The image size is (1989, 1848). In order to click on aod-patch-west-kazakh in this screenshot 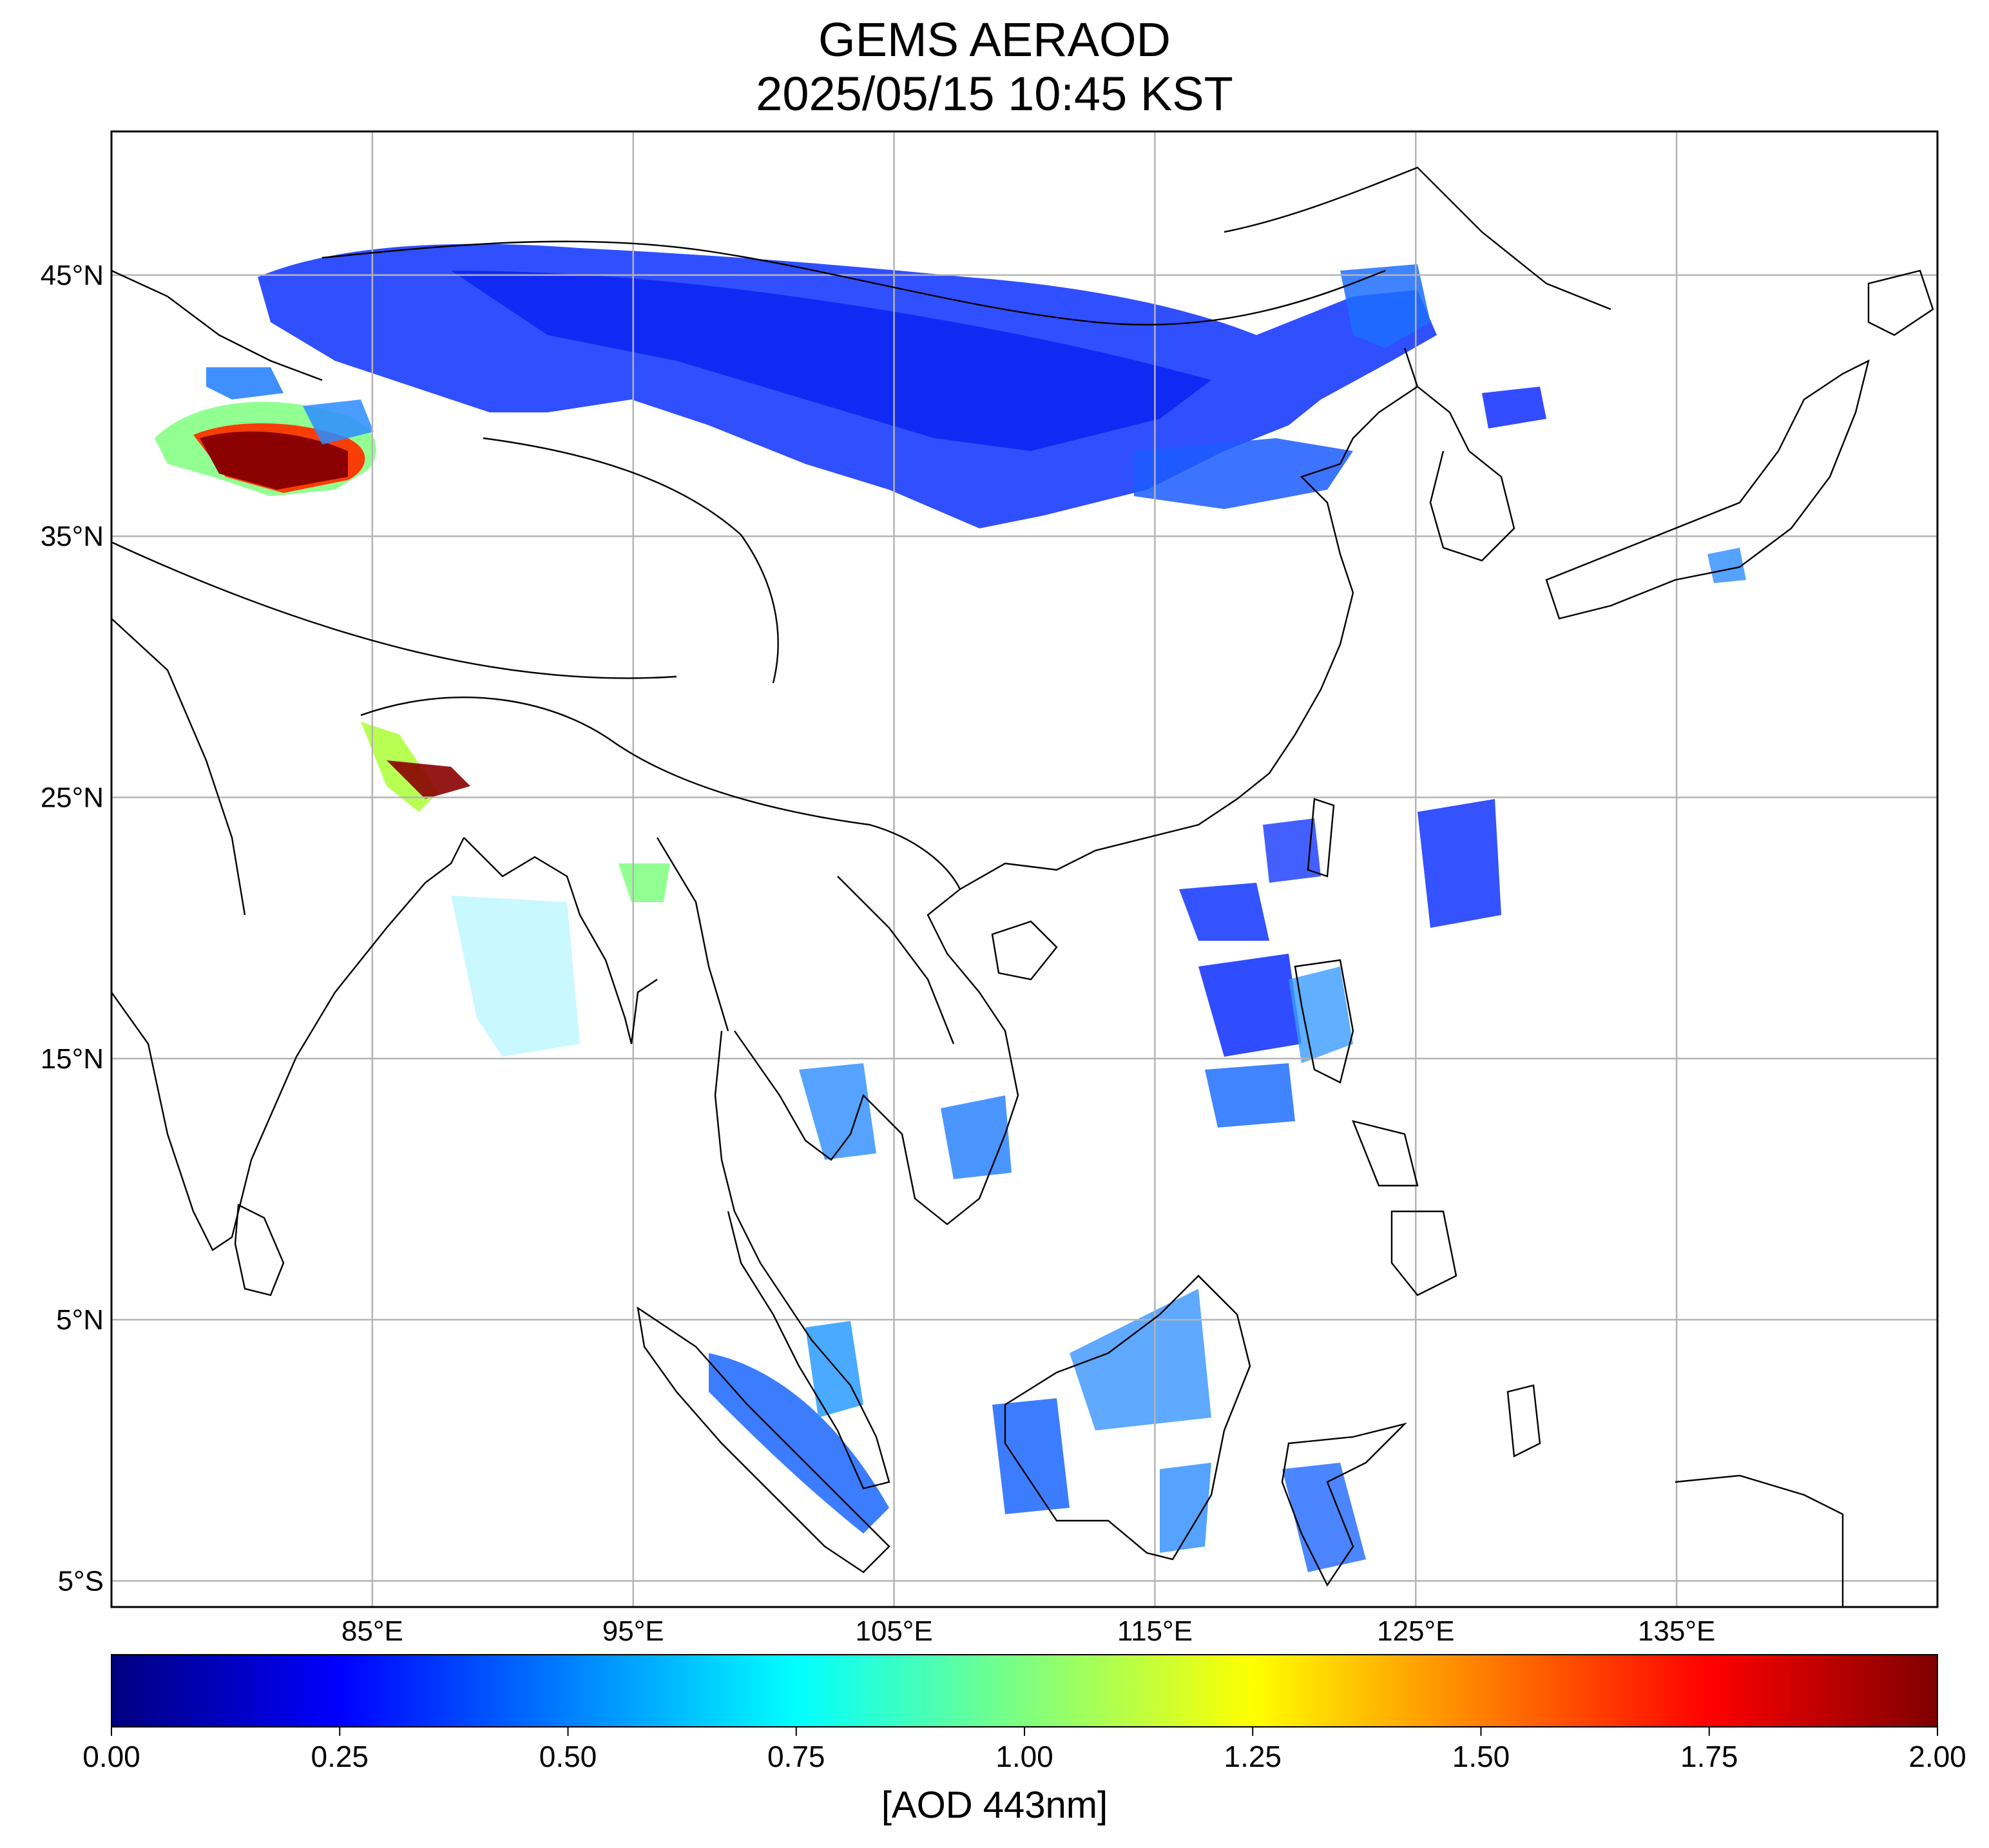, I will do `click(244, 383)`.